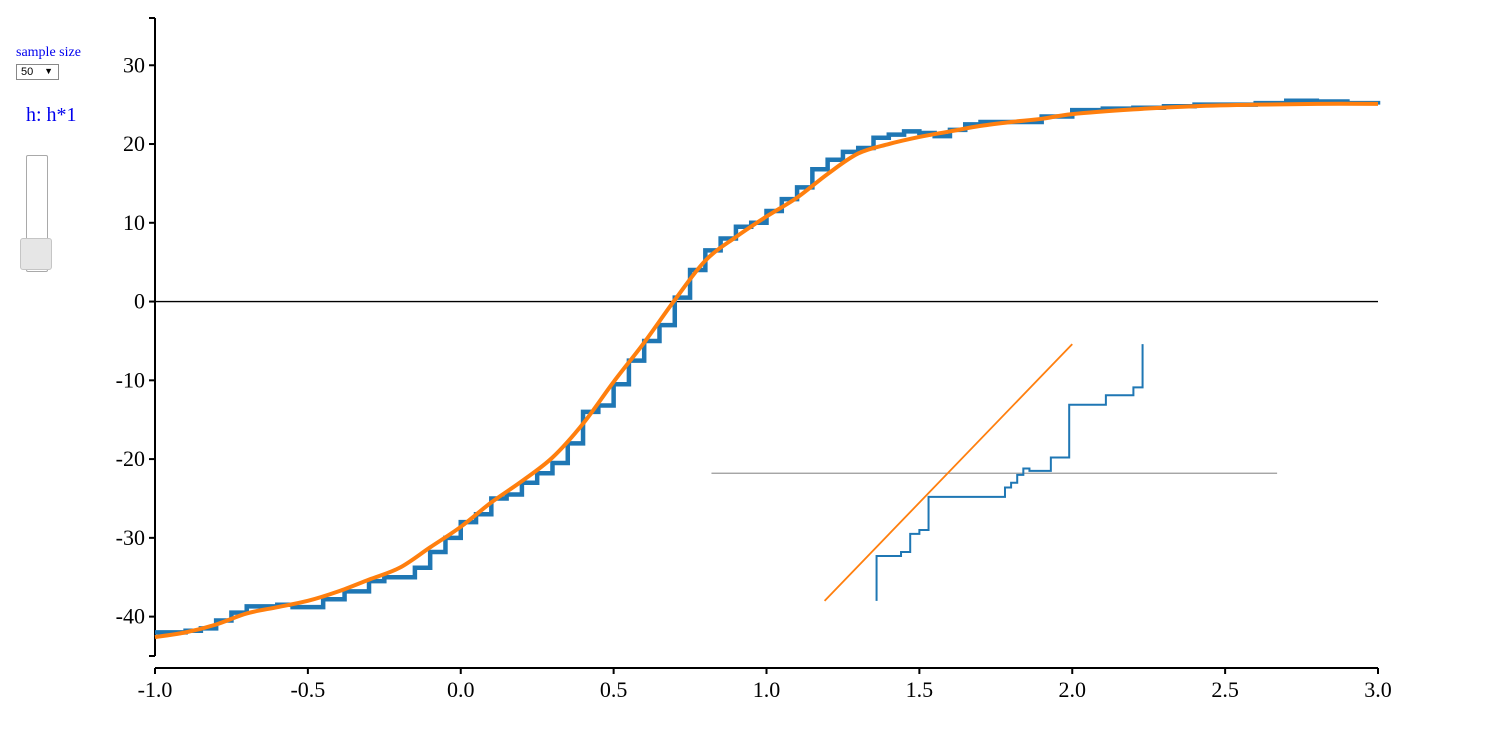  What do you see at coordinates (614, 689) in the screenshot?
I see `x-tick-label: 0.5` at bounding box center [614, 689].